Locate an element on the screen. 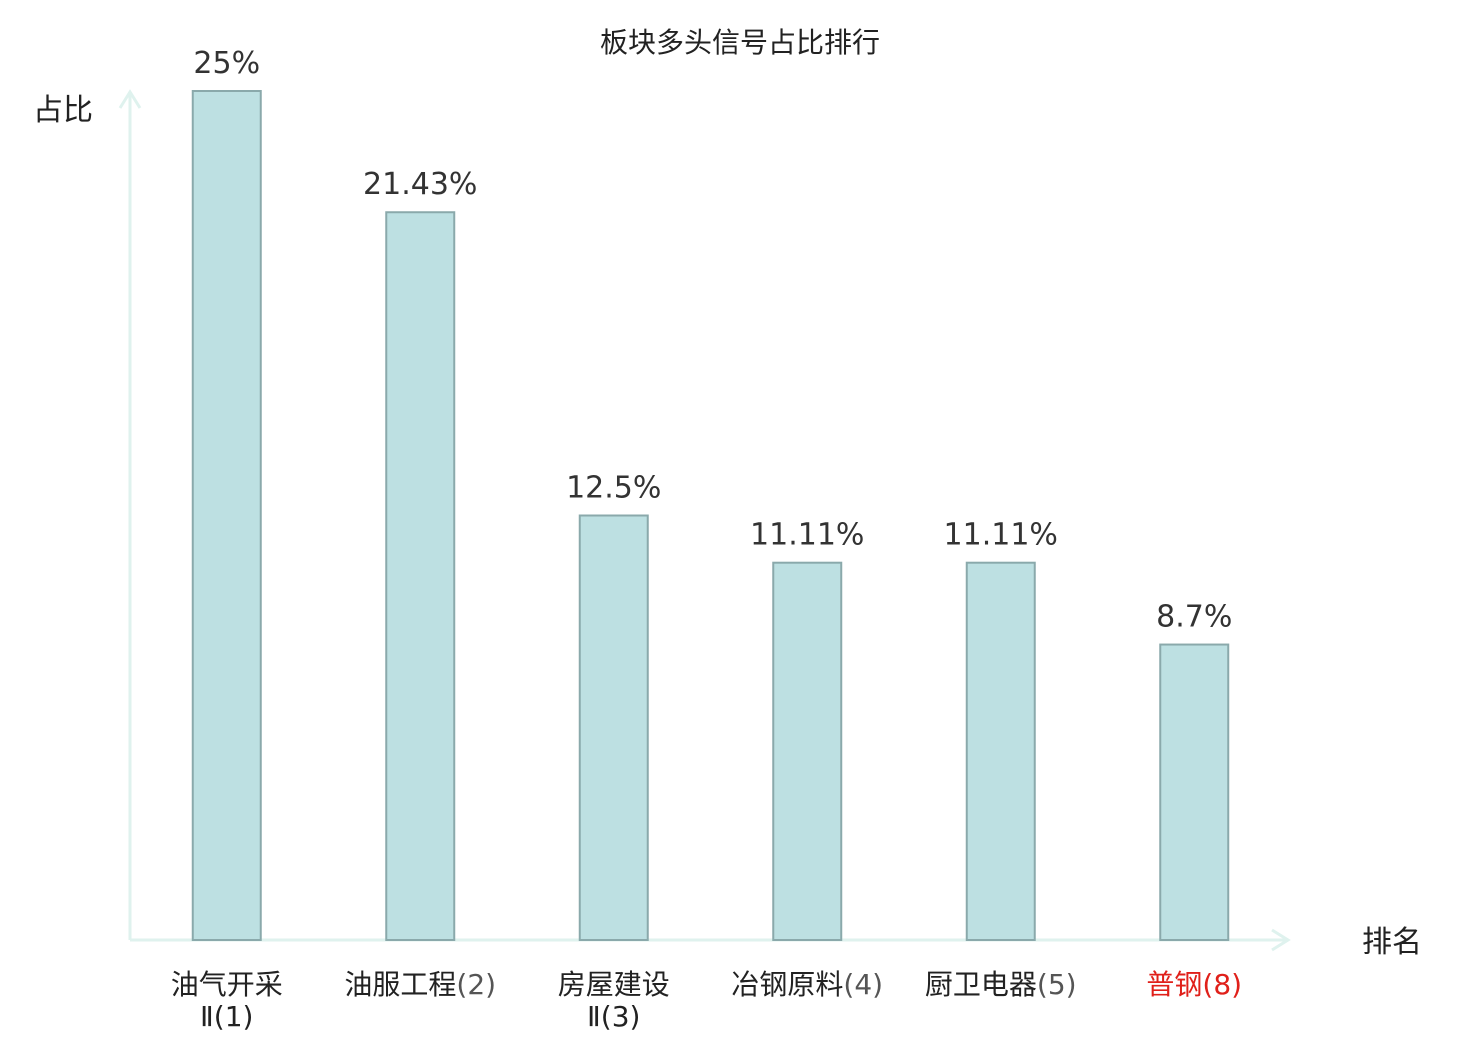 This screenshot has width=1480, height=1040. chart-title: 板块多头信号占比排行 is located at coordinates (740, 42).